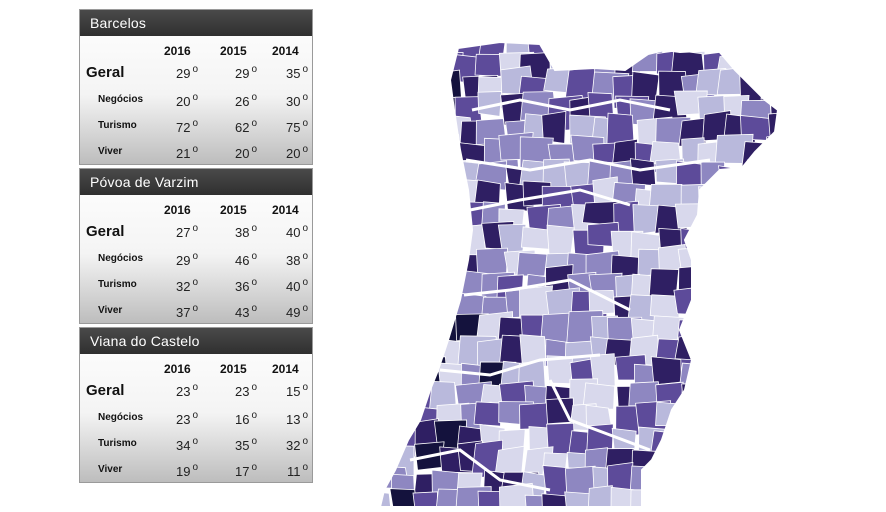 This screenshot has height=512, width=886. I want to click on card-title: Viana do Castelo, so click(196, 341).